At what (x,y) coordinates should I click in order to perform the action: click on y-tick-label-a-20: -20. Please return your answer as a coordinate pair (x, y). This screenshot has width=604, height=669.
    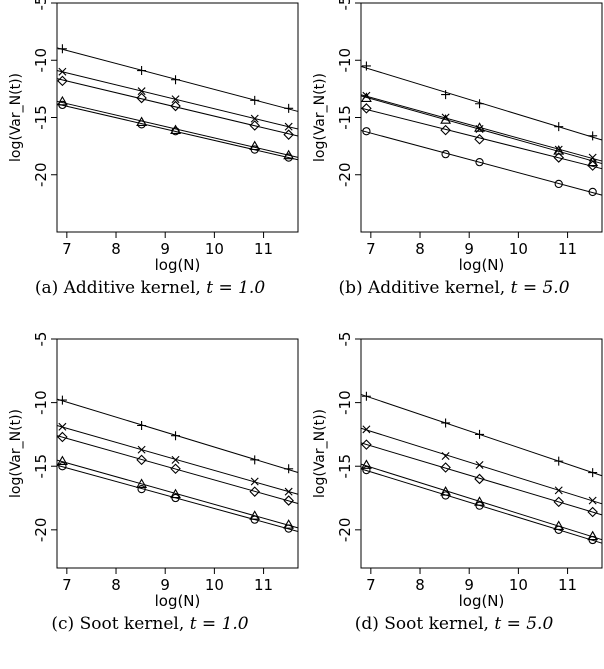
    Looking at the image, I should click on (41, 175).